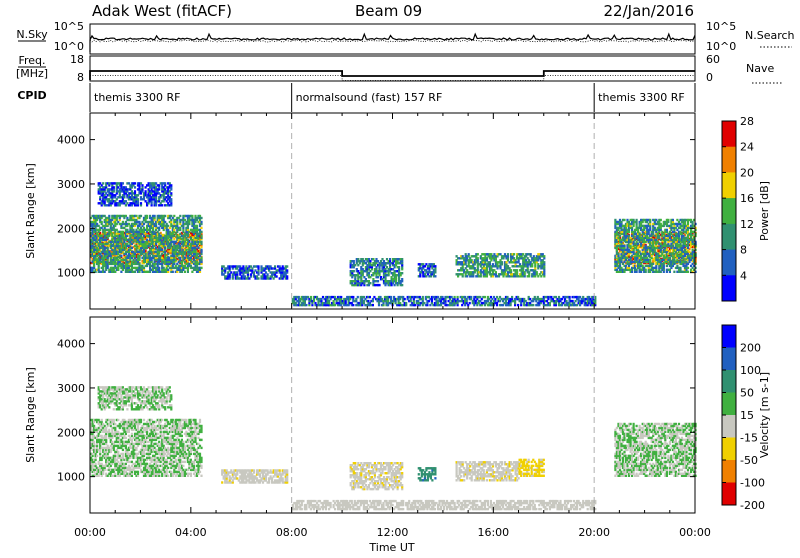 This screenshot has width=800, height=558. Describe the element at coordinates (69, 26) in the screenshot. I see `sky-tick-top: 10^5` at that location.